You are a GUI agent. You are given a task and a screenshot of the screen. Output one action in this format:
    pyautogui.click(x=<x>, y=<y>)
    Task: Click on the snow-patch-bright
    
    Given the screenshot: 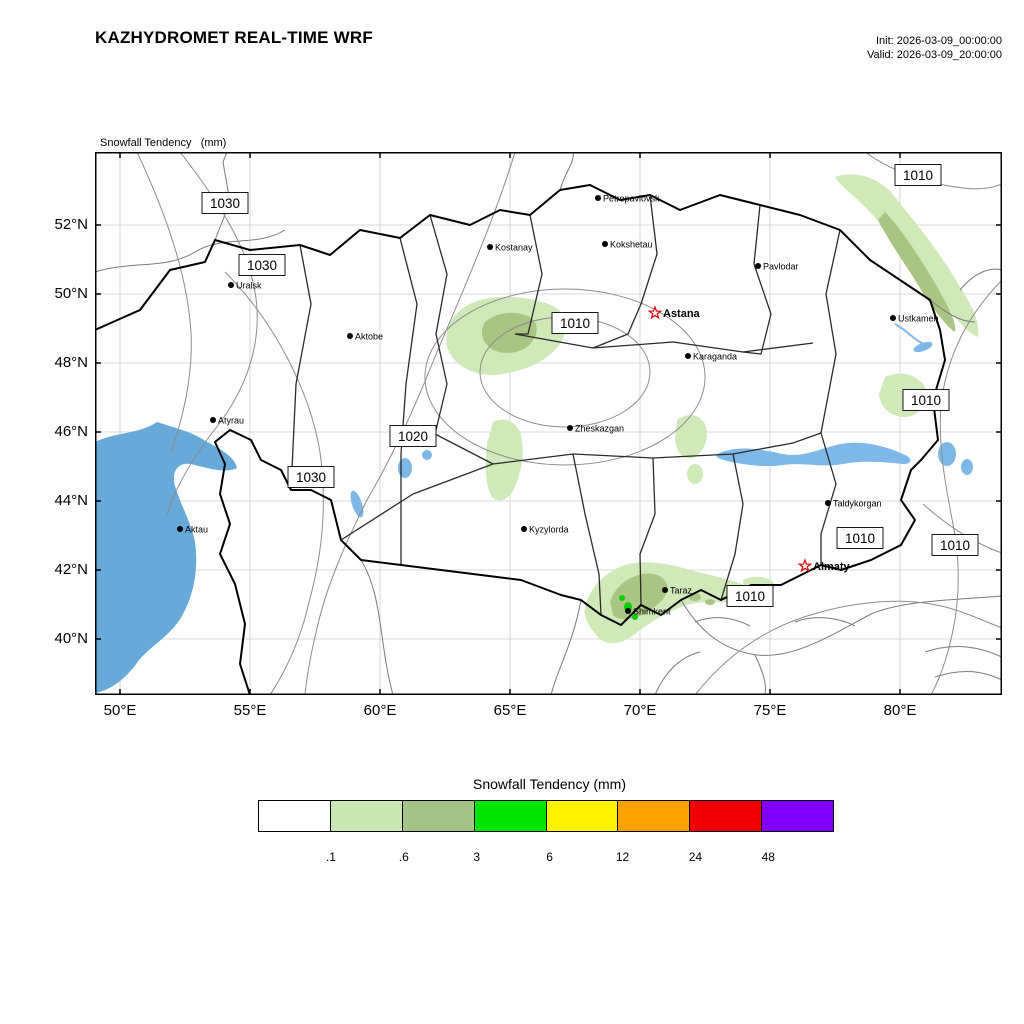 What is the action you would take?
    pyautogui.click(x=635, y=617)
    